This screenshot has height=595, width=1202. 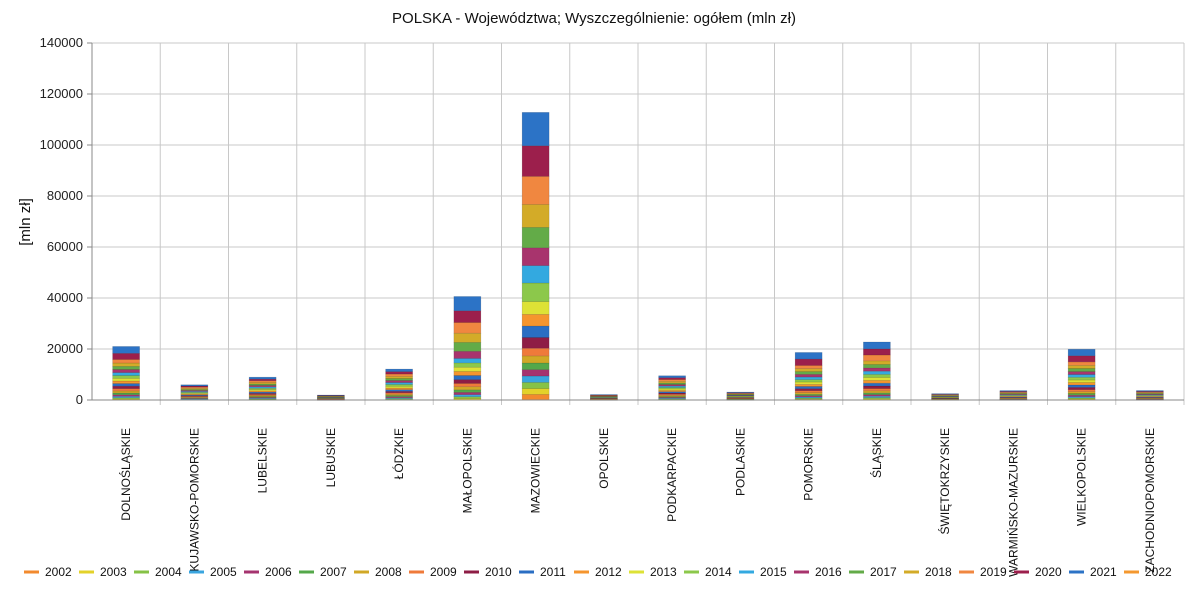 I want to click on bar-segment-2007, so click(x=535, y=366).